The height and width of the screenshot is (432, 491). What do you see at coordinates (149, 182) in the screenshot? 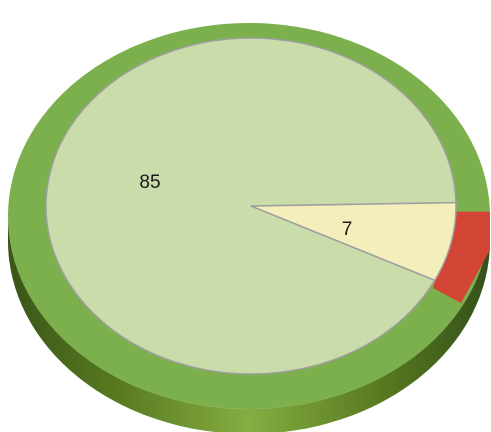
I see `data-label-1: 85` at bounding box center [149, 182].